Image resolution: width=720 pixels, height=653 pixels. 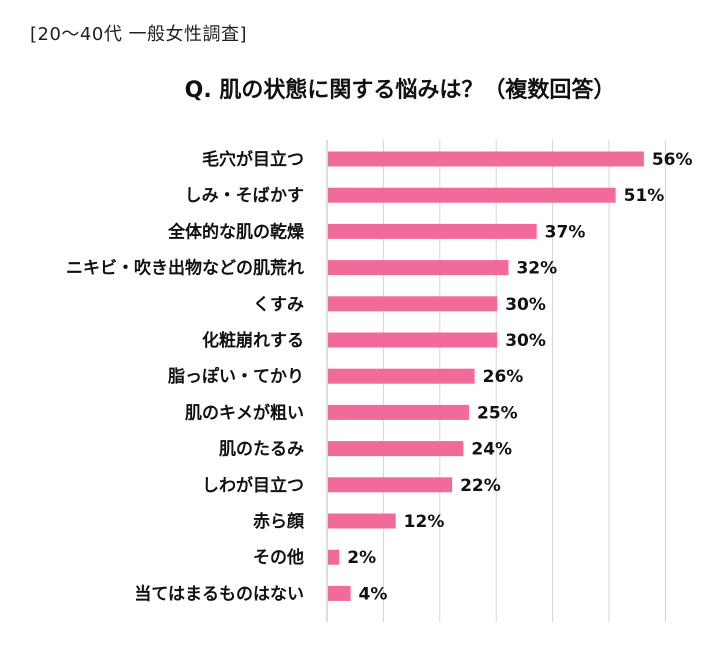 I want to click on category-label: その他, so click(x=278, y=557).